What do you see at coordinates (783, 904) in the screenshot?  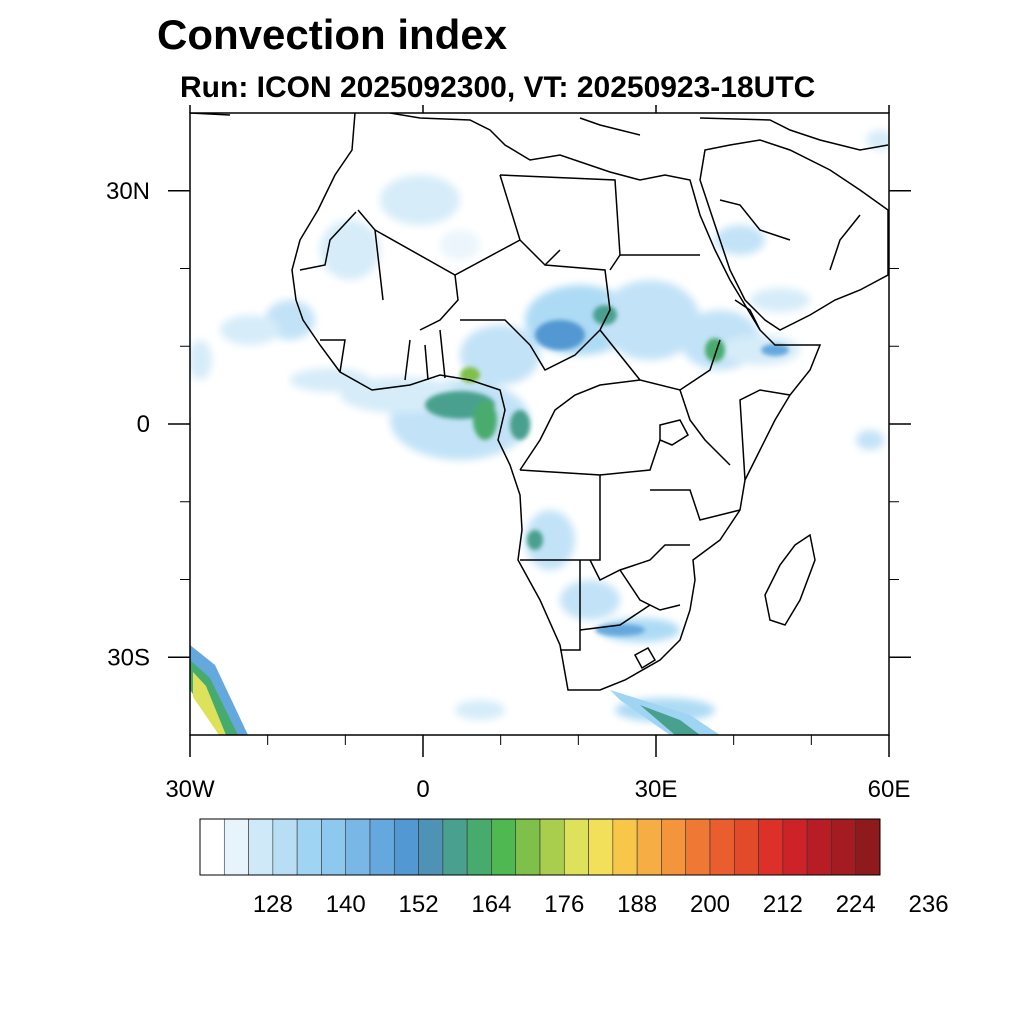 I see `colorbar-label: 212` at bounding box center [783, 904].